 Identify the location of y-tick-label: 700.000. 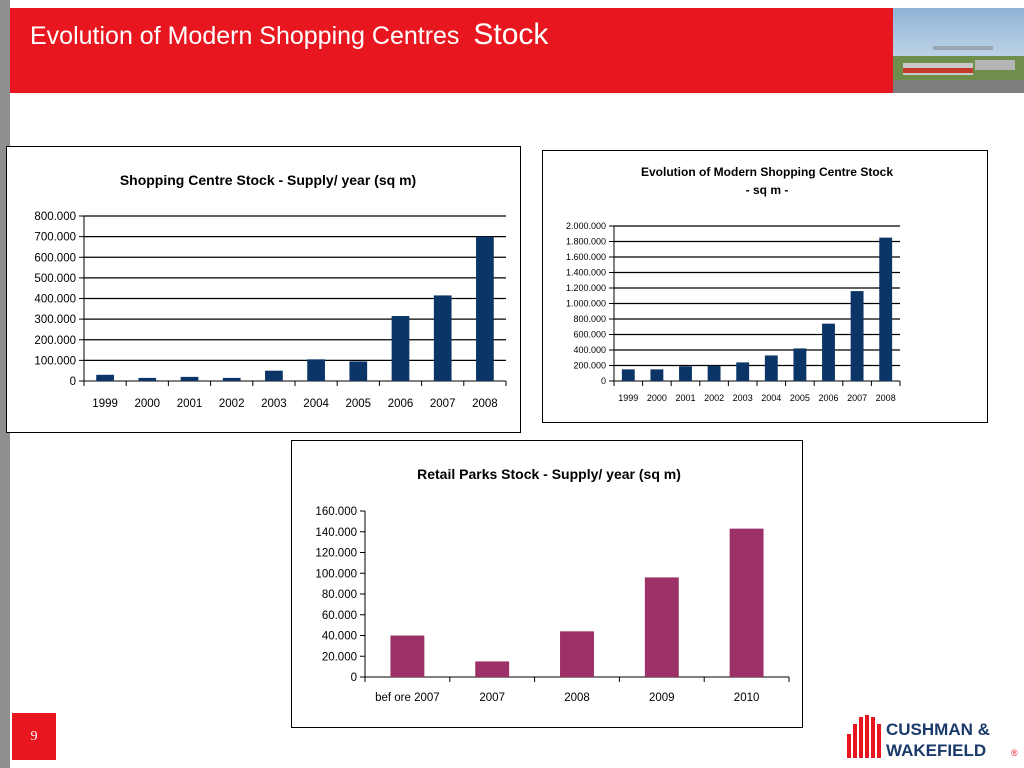
(55, 238).